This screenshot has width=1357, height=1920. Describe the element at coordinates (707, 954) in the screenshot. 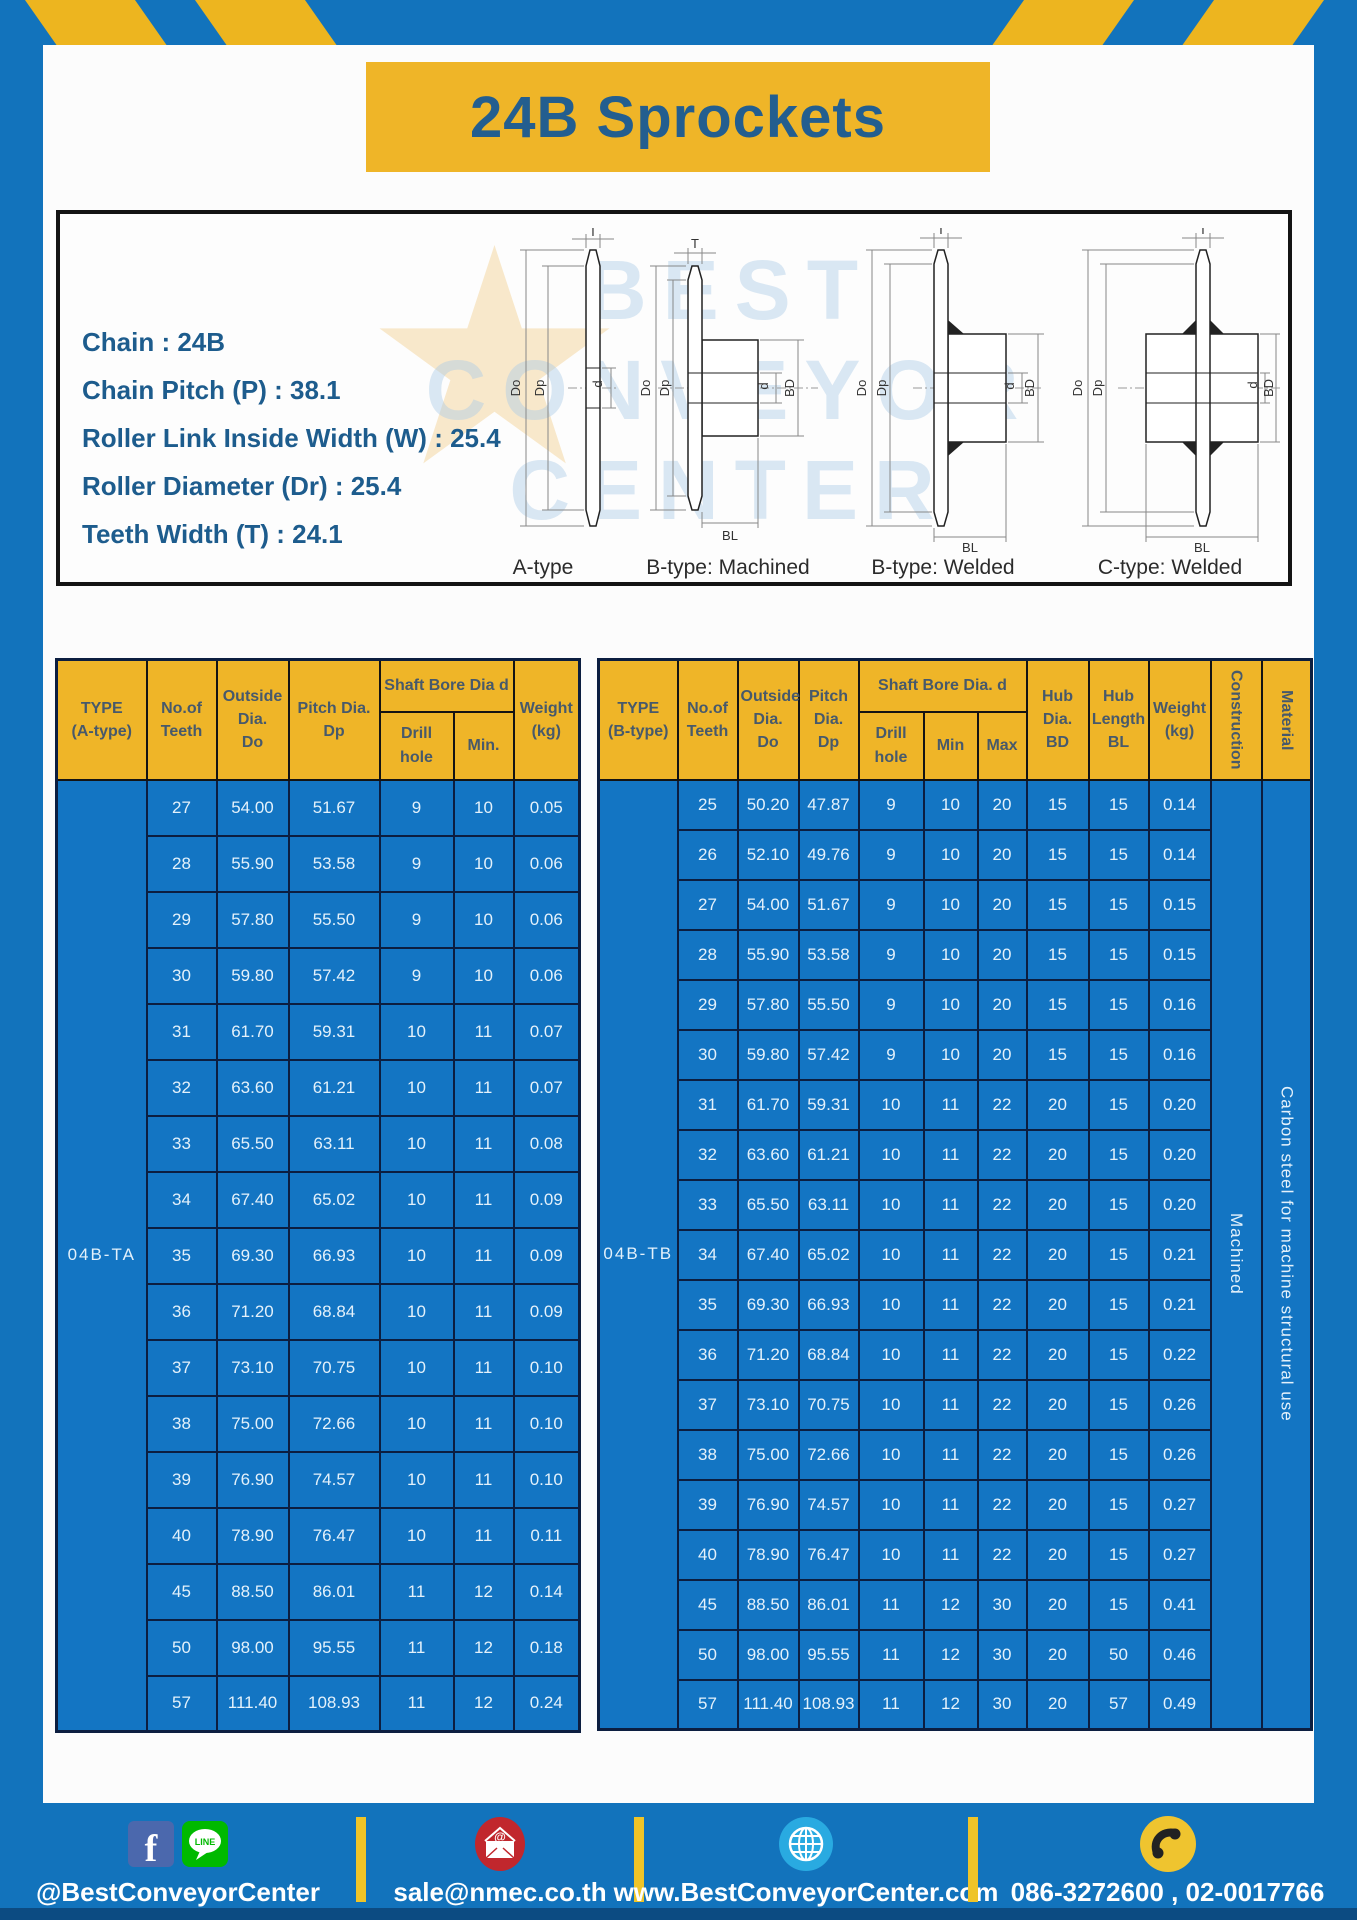

I see `table-cell: 28` at that location.